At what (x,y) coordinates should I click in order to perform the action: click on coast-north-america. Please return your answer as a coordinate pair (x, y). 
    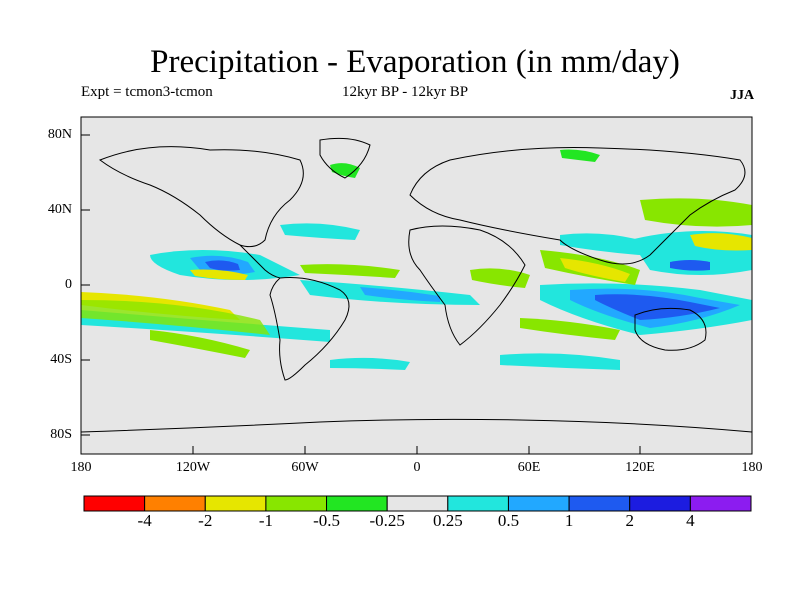
    Looking at the image, I should click on (201, 197).